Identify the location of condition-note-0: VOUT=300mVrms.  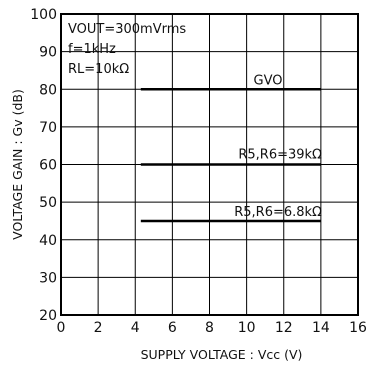
(127, 29).